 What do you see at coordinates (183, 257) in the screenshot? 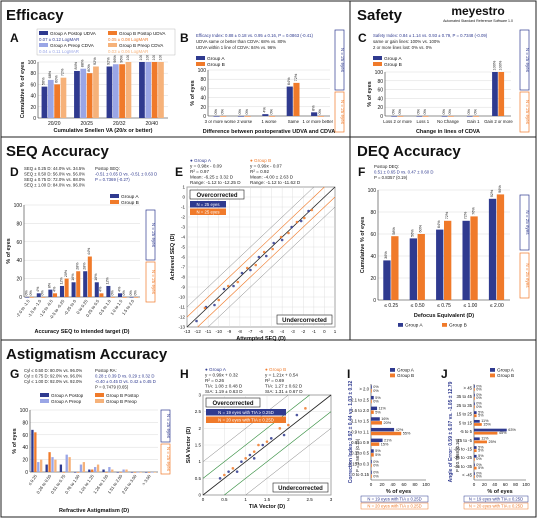
I see `y-tick-label: -6` at bounding box center [183, 257].